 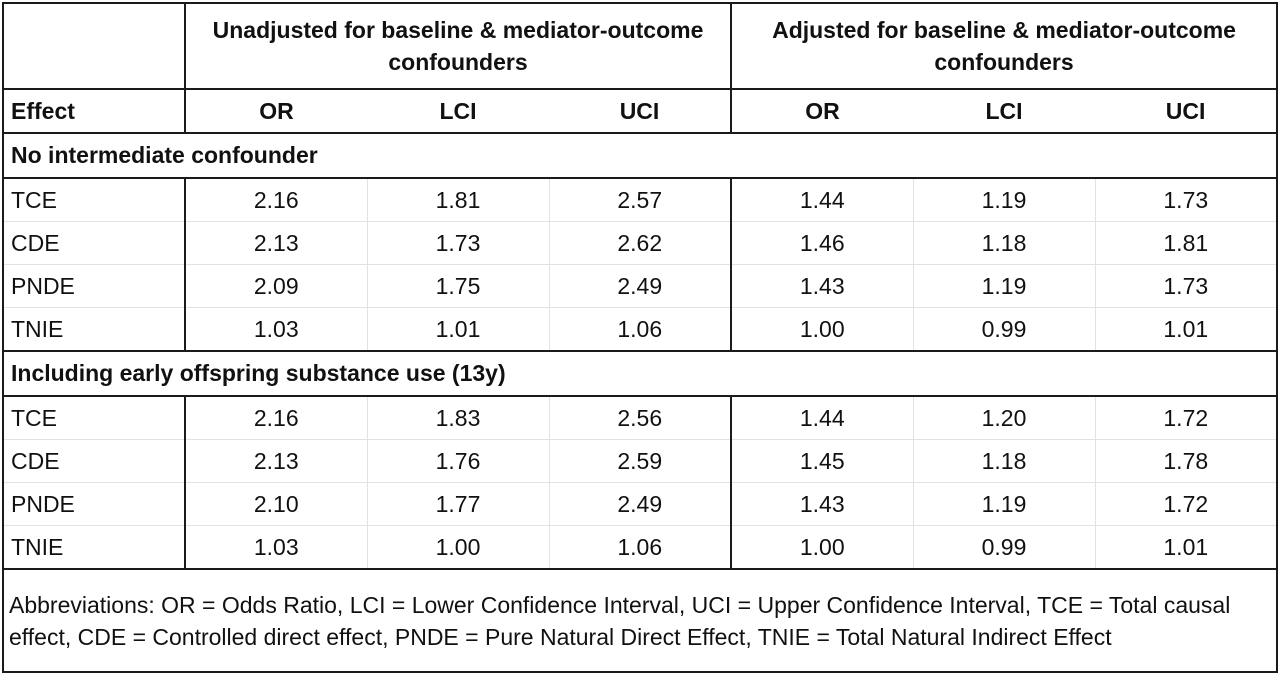 I want to click on table-row: PNDE 2.09 1.75 2.49 1.43 1.19 1.73, so click(x=640, y=286).